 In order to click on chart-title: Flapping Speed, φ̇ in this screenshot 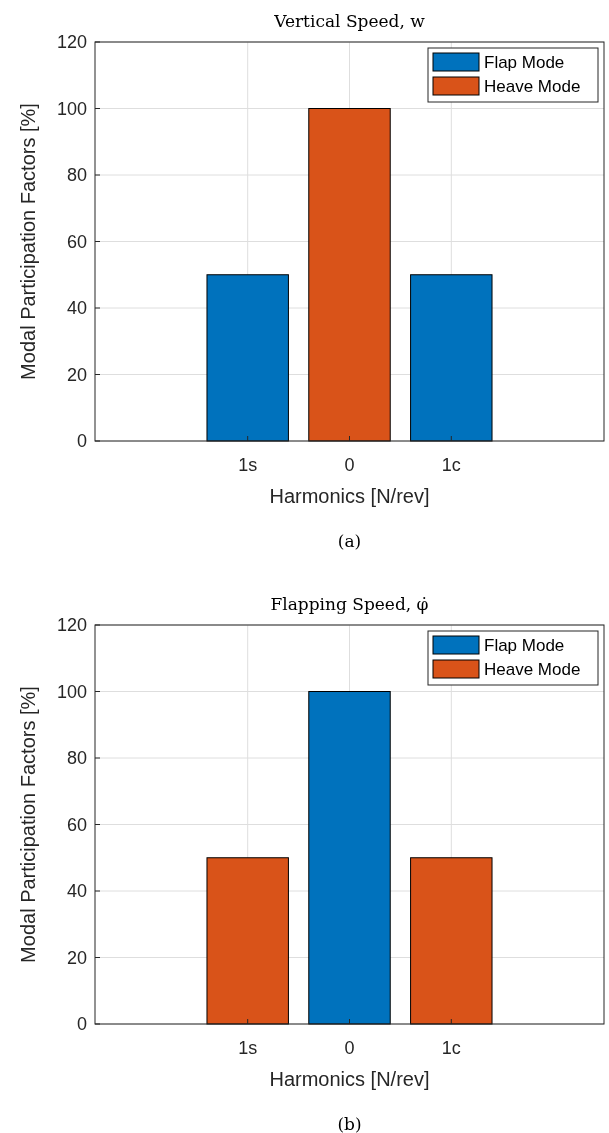, I will do `click(349, 604)`.